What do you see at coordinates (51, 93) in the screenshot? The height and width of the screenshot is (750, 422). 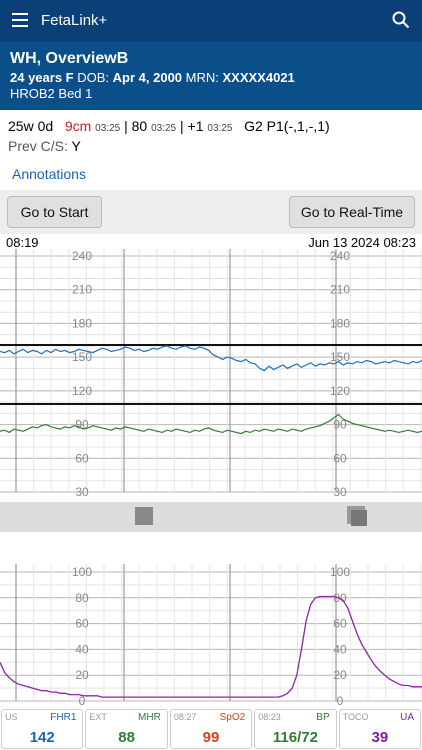 I see `patient-location: HROB2 Bed 1` at bounding box center [51, 93].